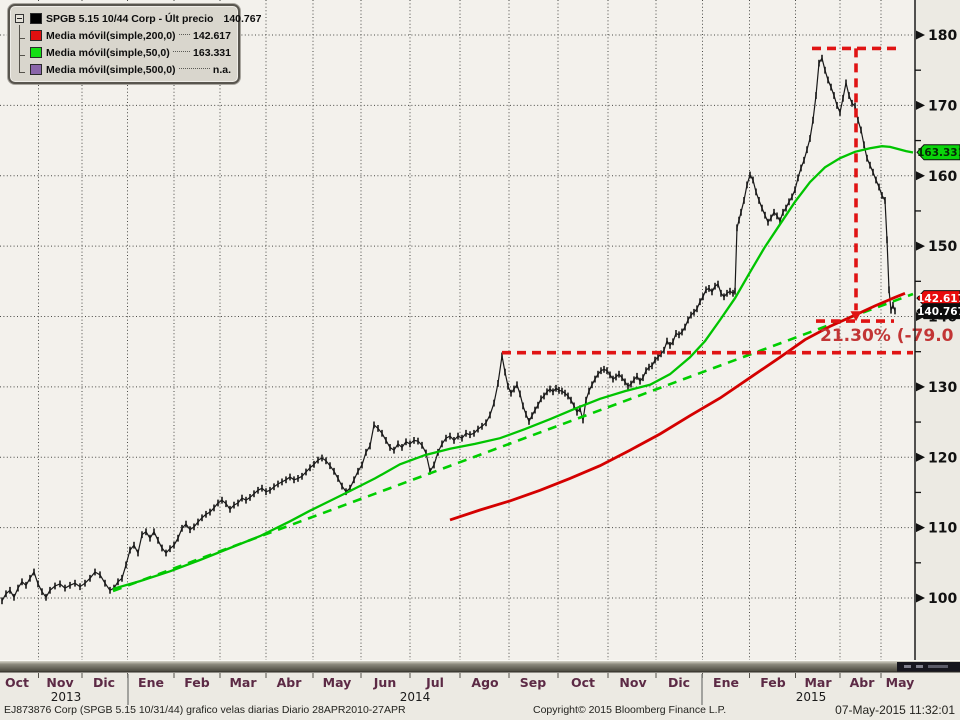 This screenshot has width=960, height=720. I want to click on svg-text: 160, so click(942, 177).